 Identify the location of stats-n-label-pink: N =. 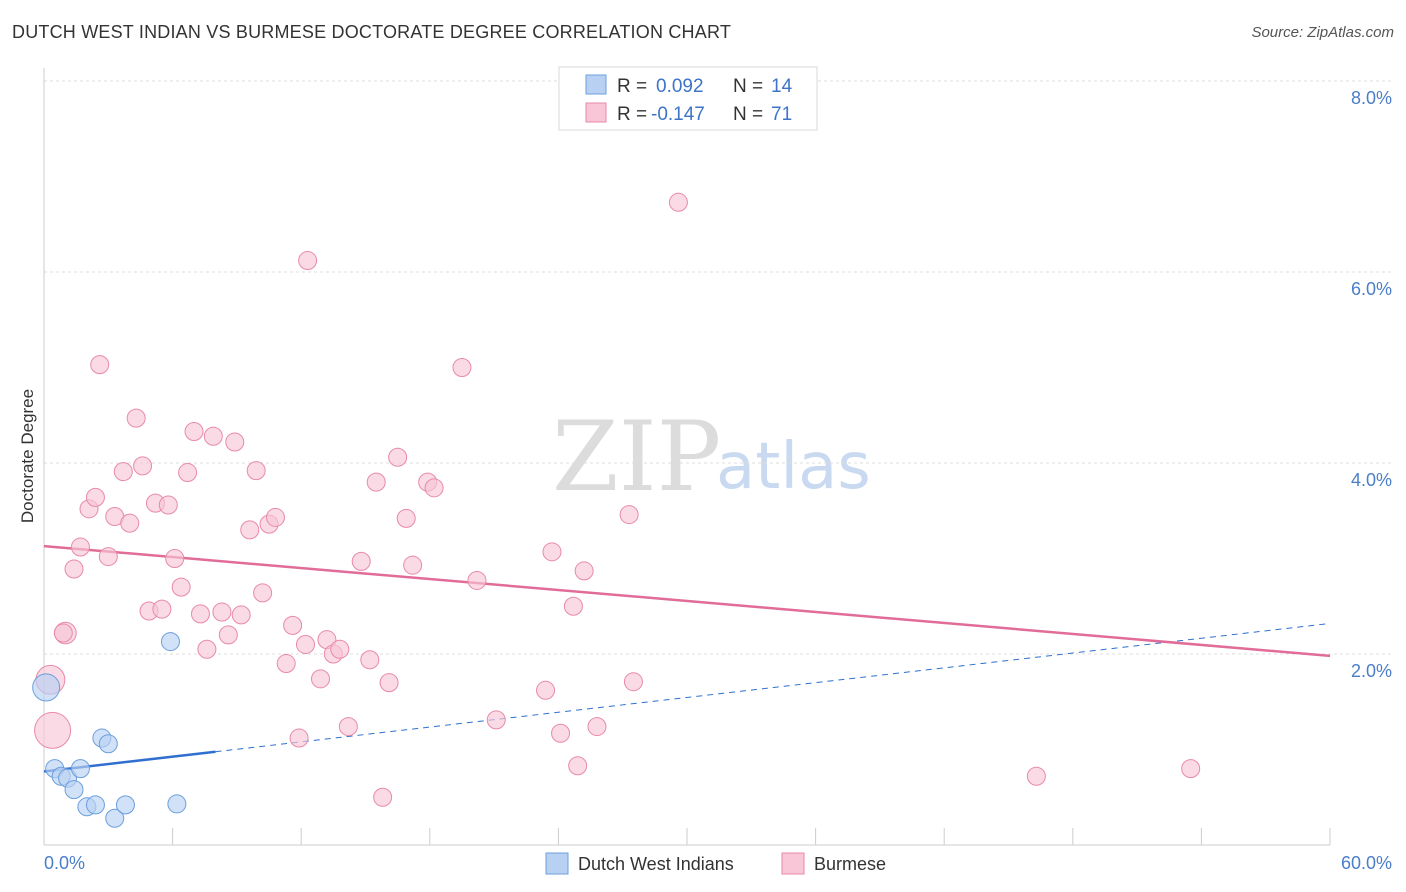
(748, 114).